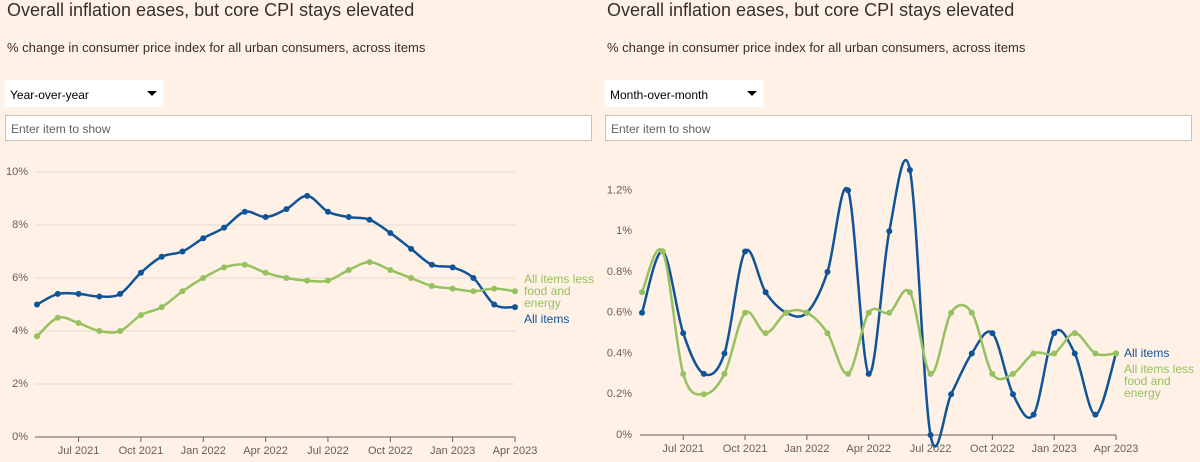  Describe the element at coordinates (619, 353) in the screenshot. I see `y-tick-label: 0.4%` at that location.